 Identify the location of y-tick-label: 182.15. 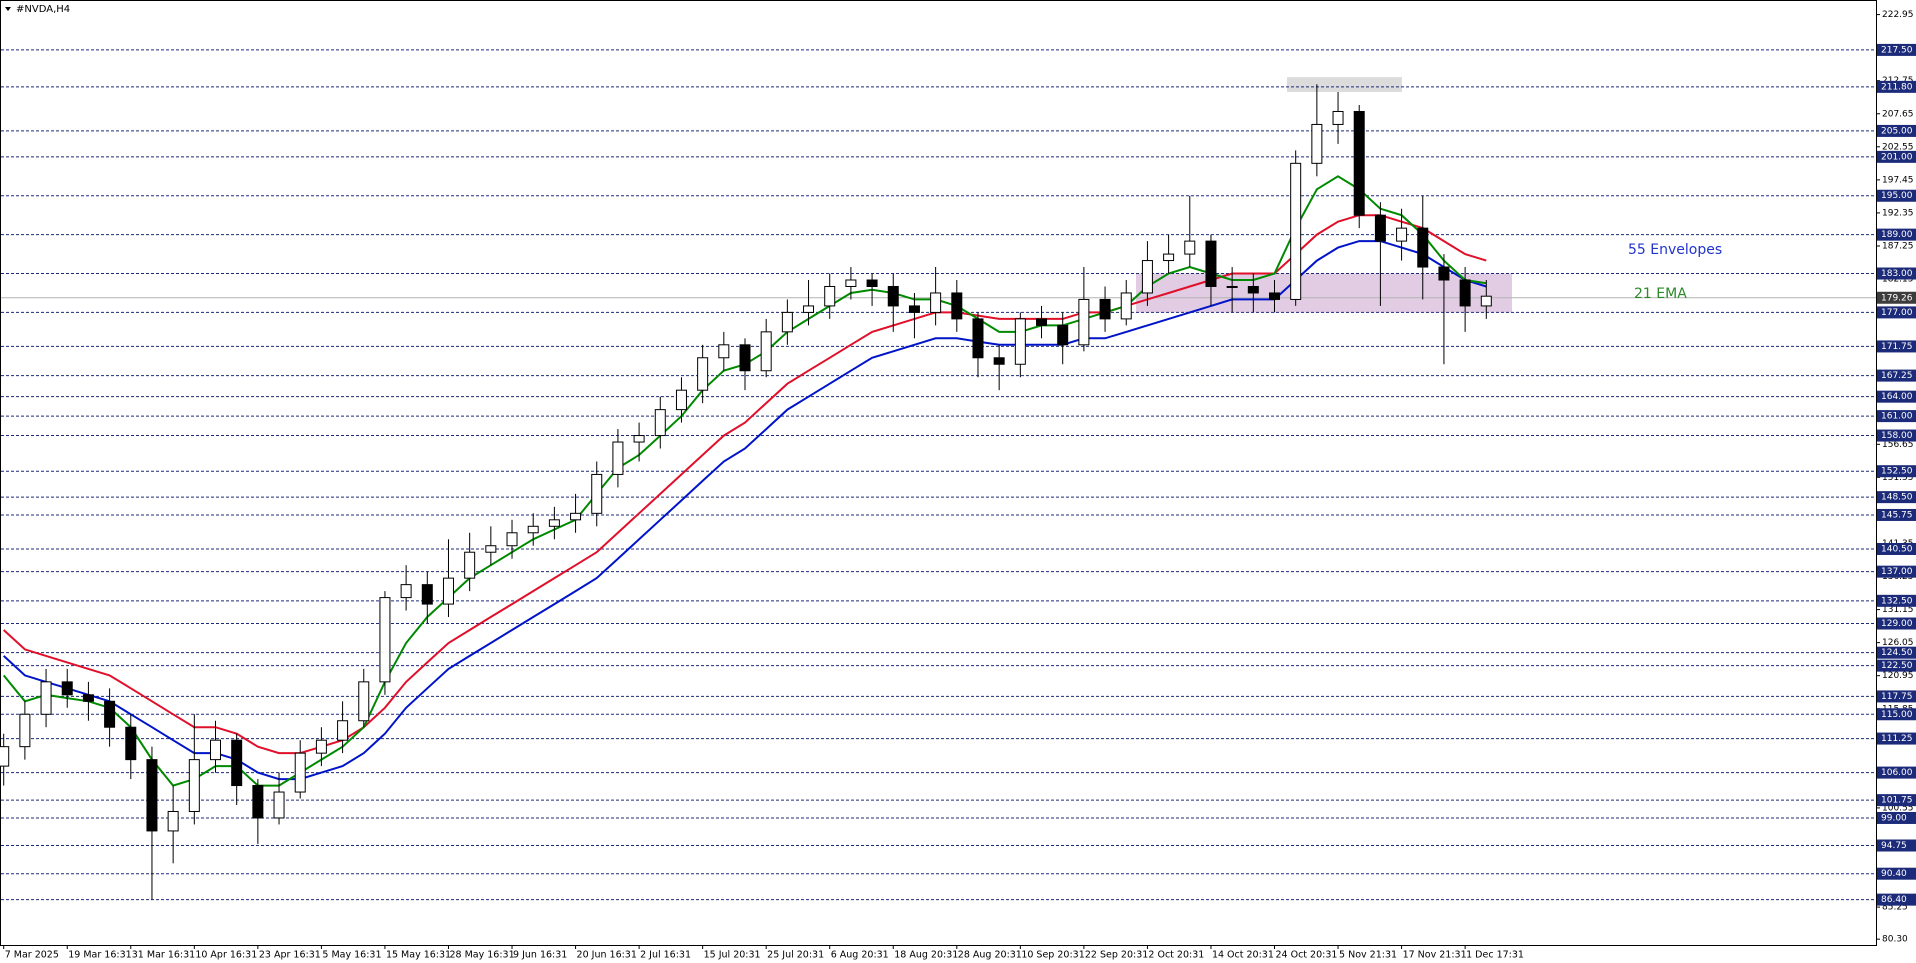
(1898, 280).